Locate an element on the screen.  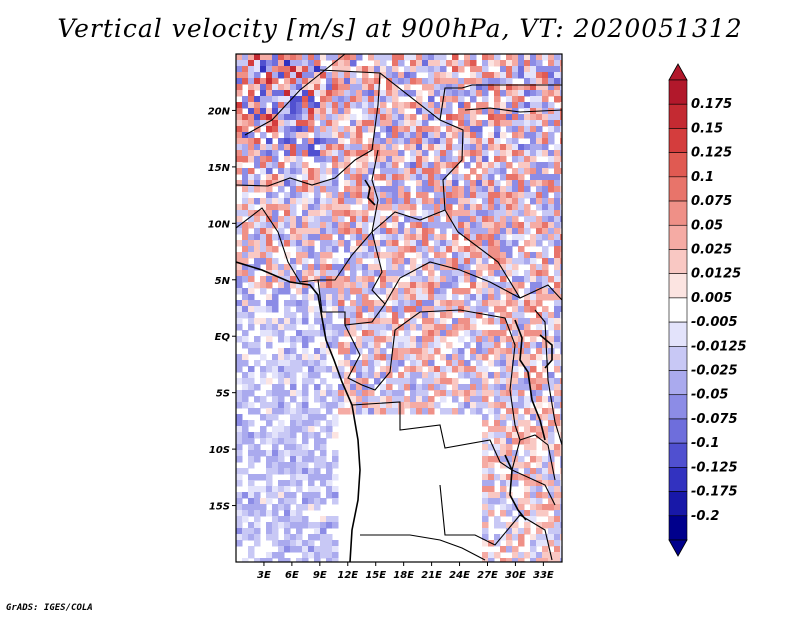
y-tick-label: 15N is located at coordinates (219, 168).